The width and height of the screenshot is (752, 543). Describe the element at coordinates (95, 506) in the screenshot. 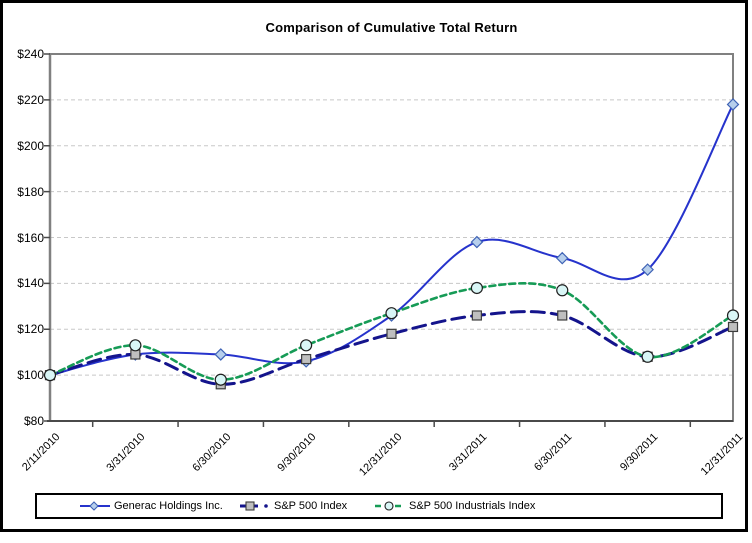

I see `legend-sample-generac-line-icon` at that location.